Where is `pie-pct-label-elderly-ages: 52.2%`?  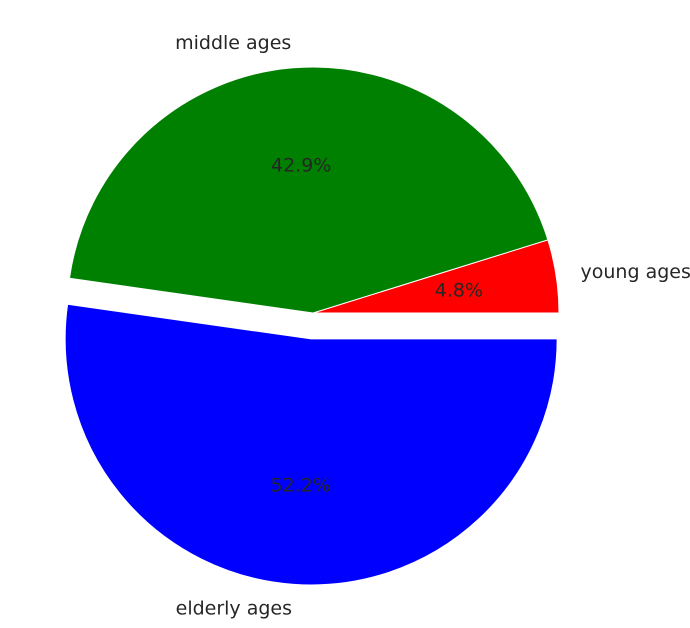 pie-pct-label-elderly-ages: 52.2% is located at coordinates (301, 486).